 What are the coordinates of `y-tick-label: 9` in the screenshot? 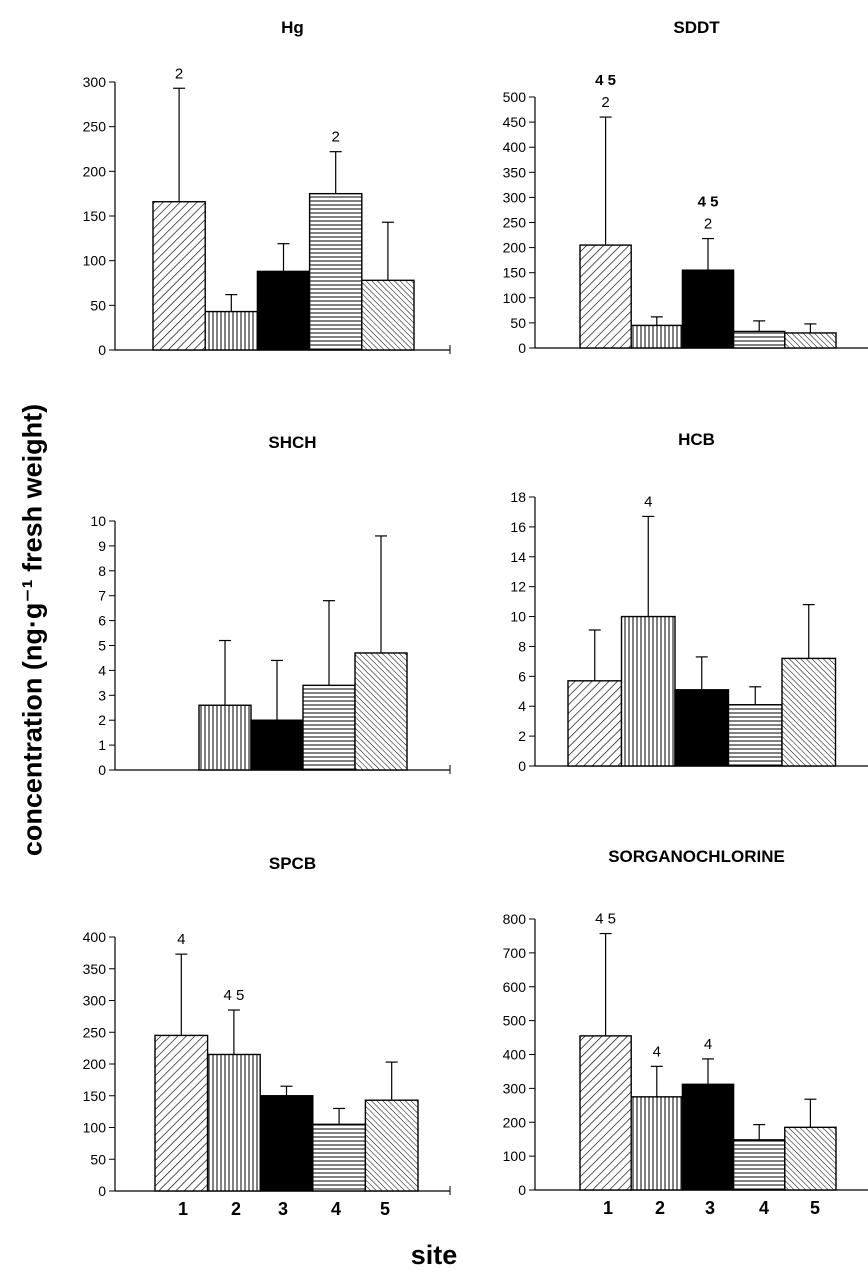 It's located at (102, 546).